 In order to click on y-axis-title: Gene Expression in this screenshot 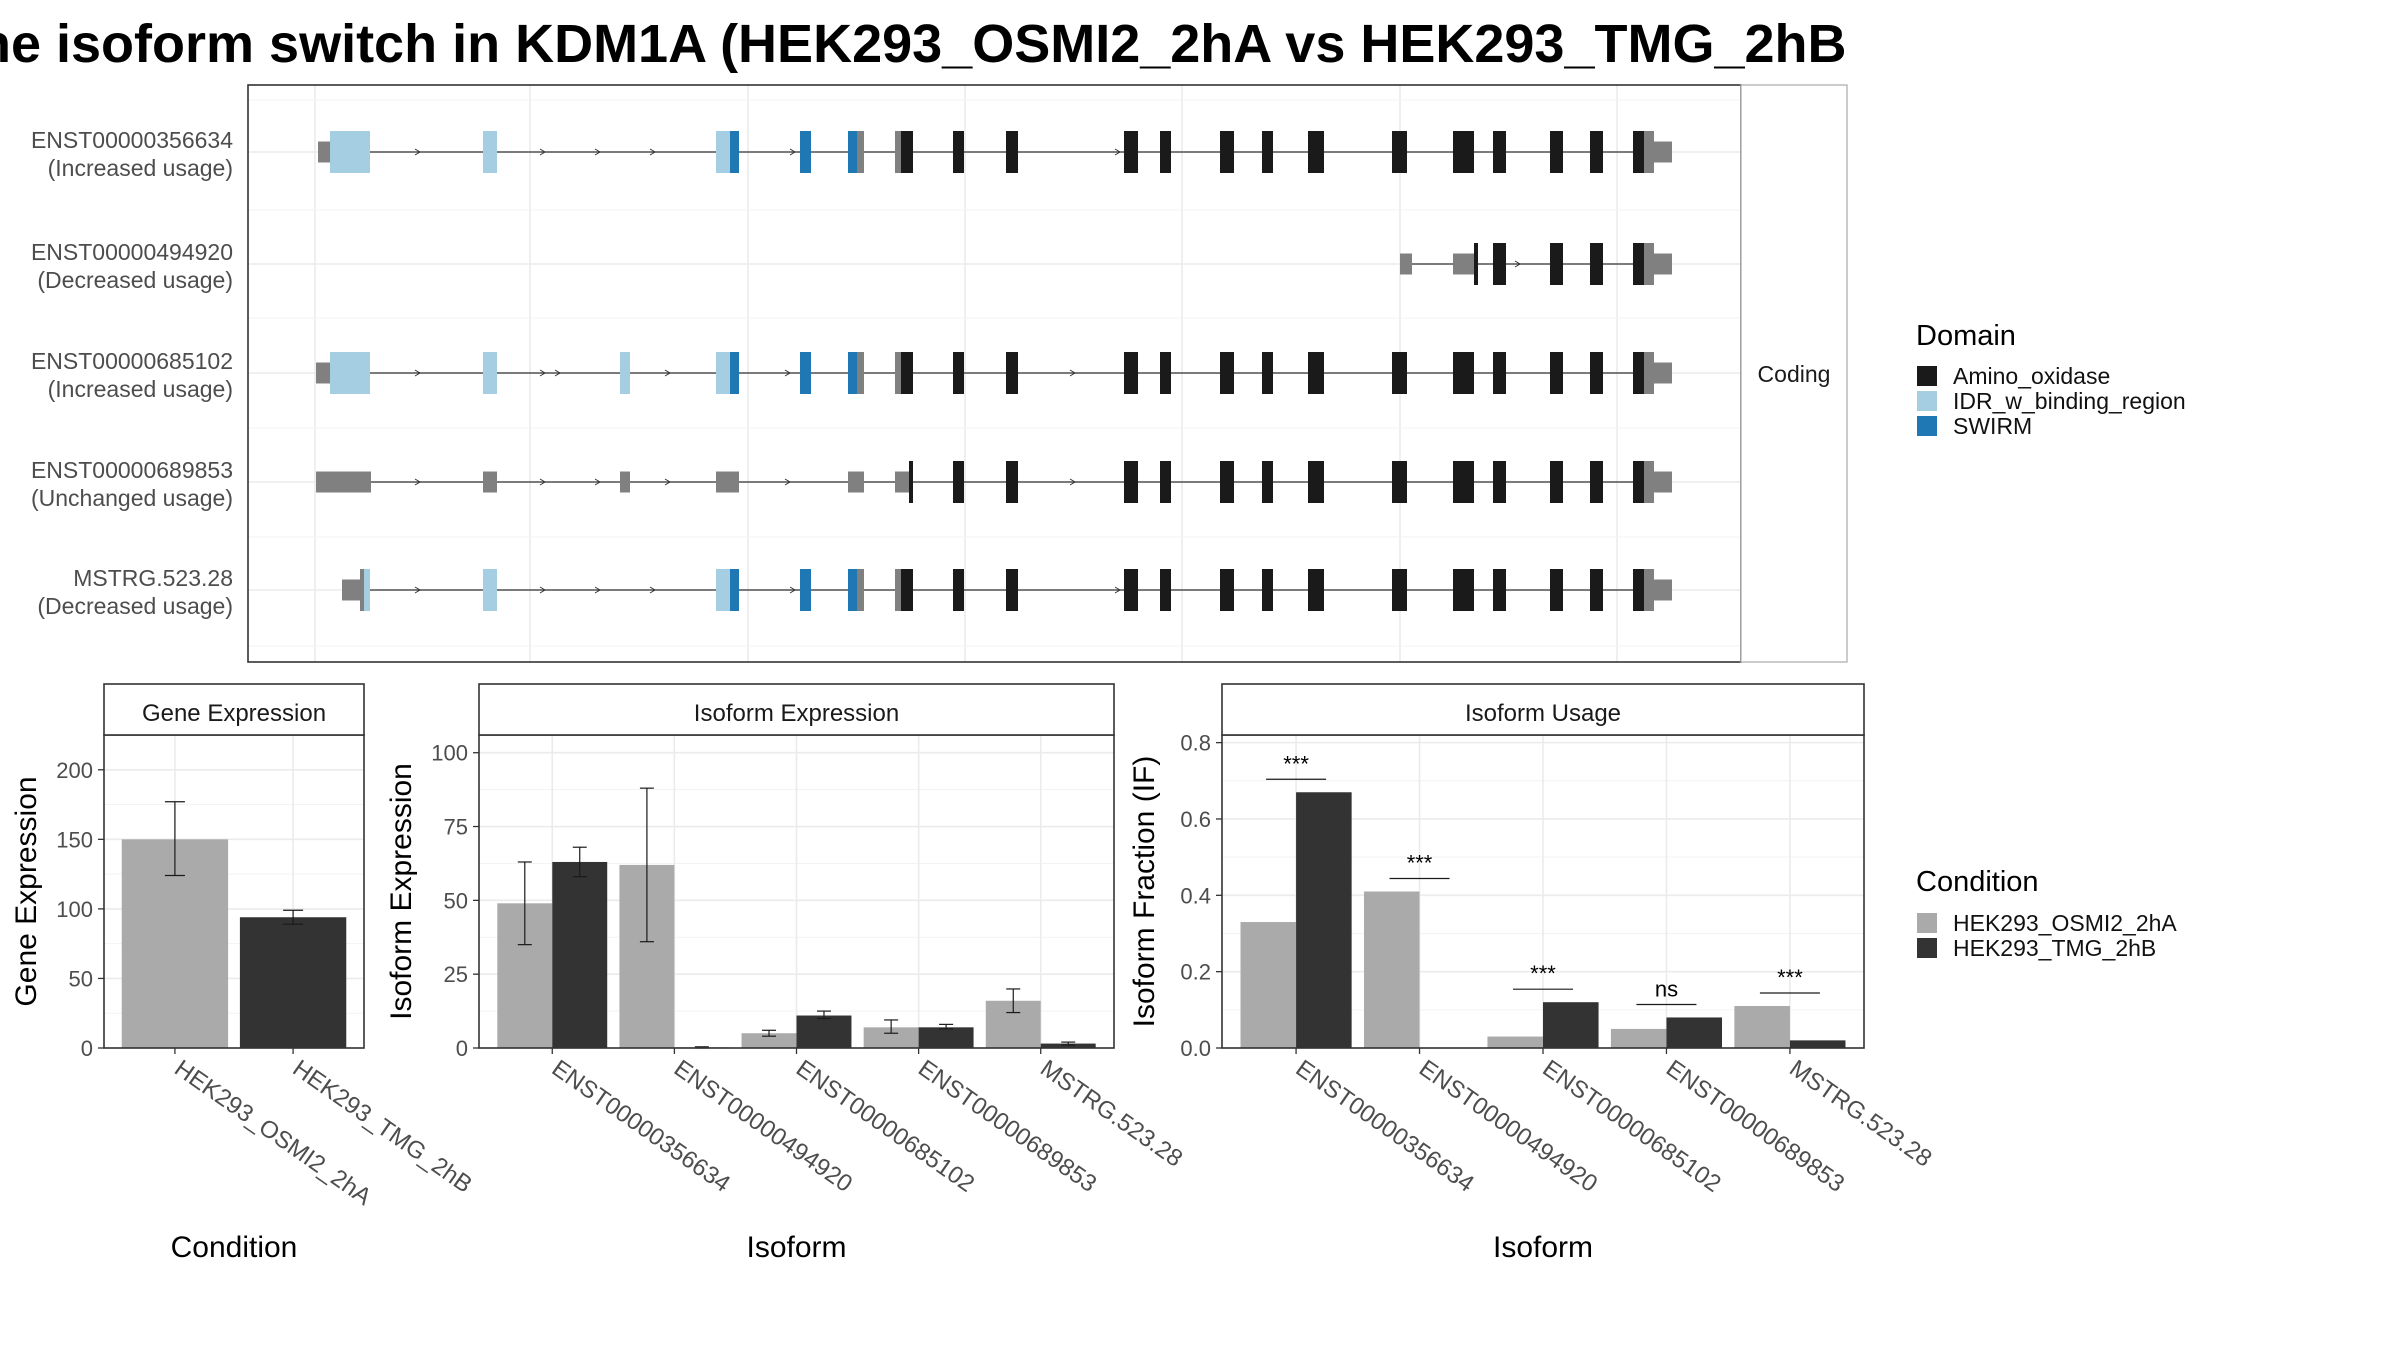, I will do `click(26, 891)`.